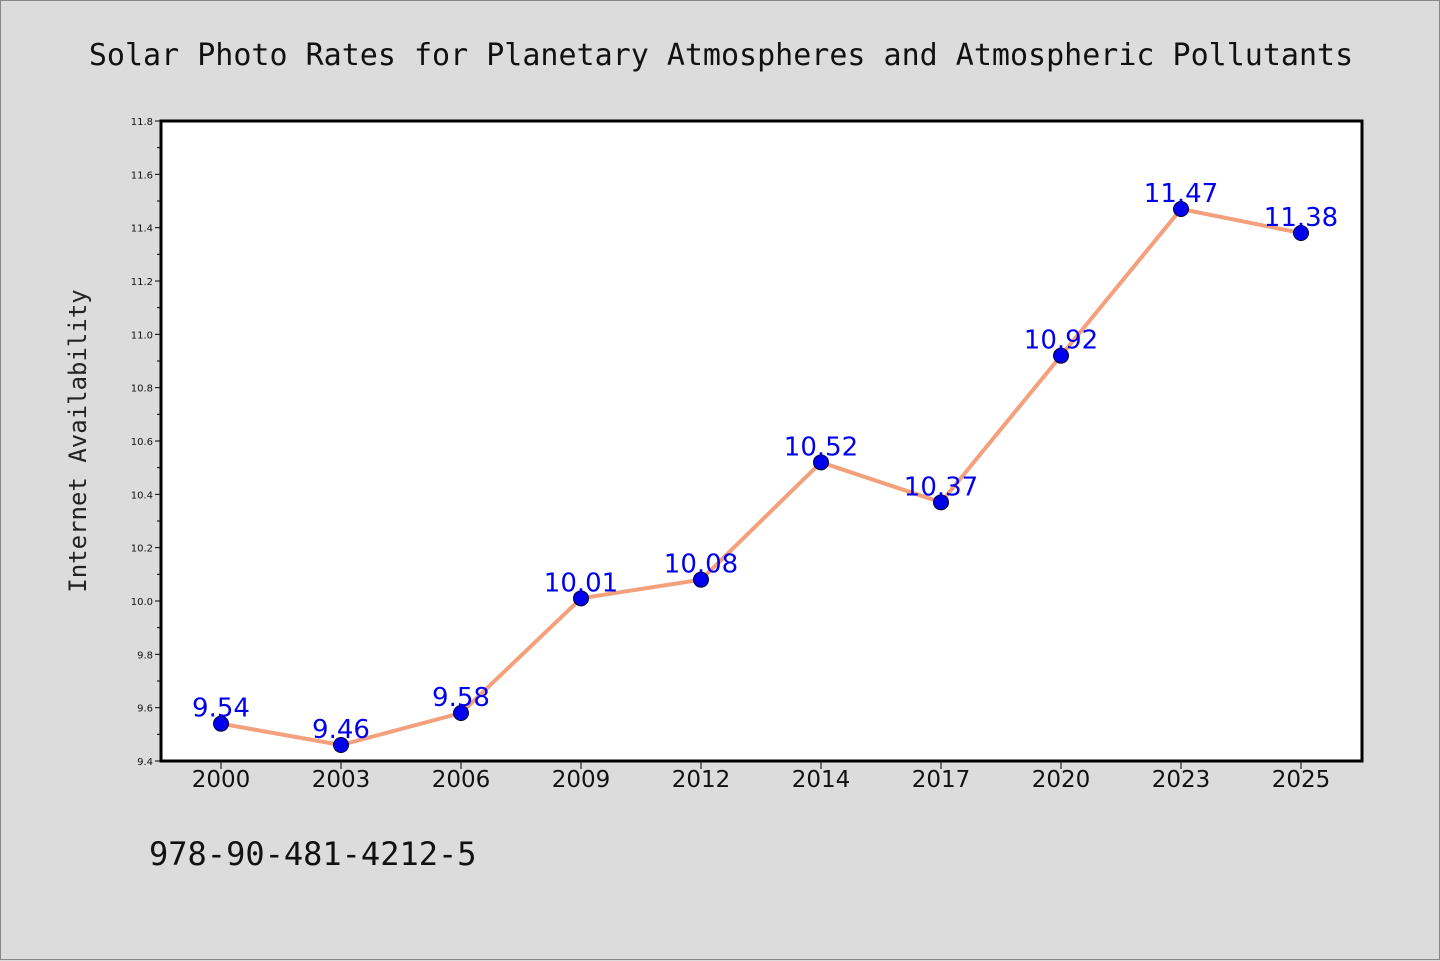  I want to click on isbn-footer: 978-90-481-4212-5, so click(313, 854).